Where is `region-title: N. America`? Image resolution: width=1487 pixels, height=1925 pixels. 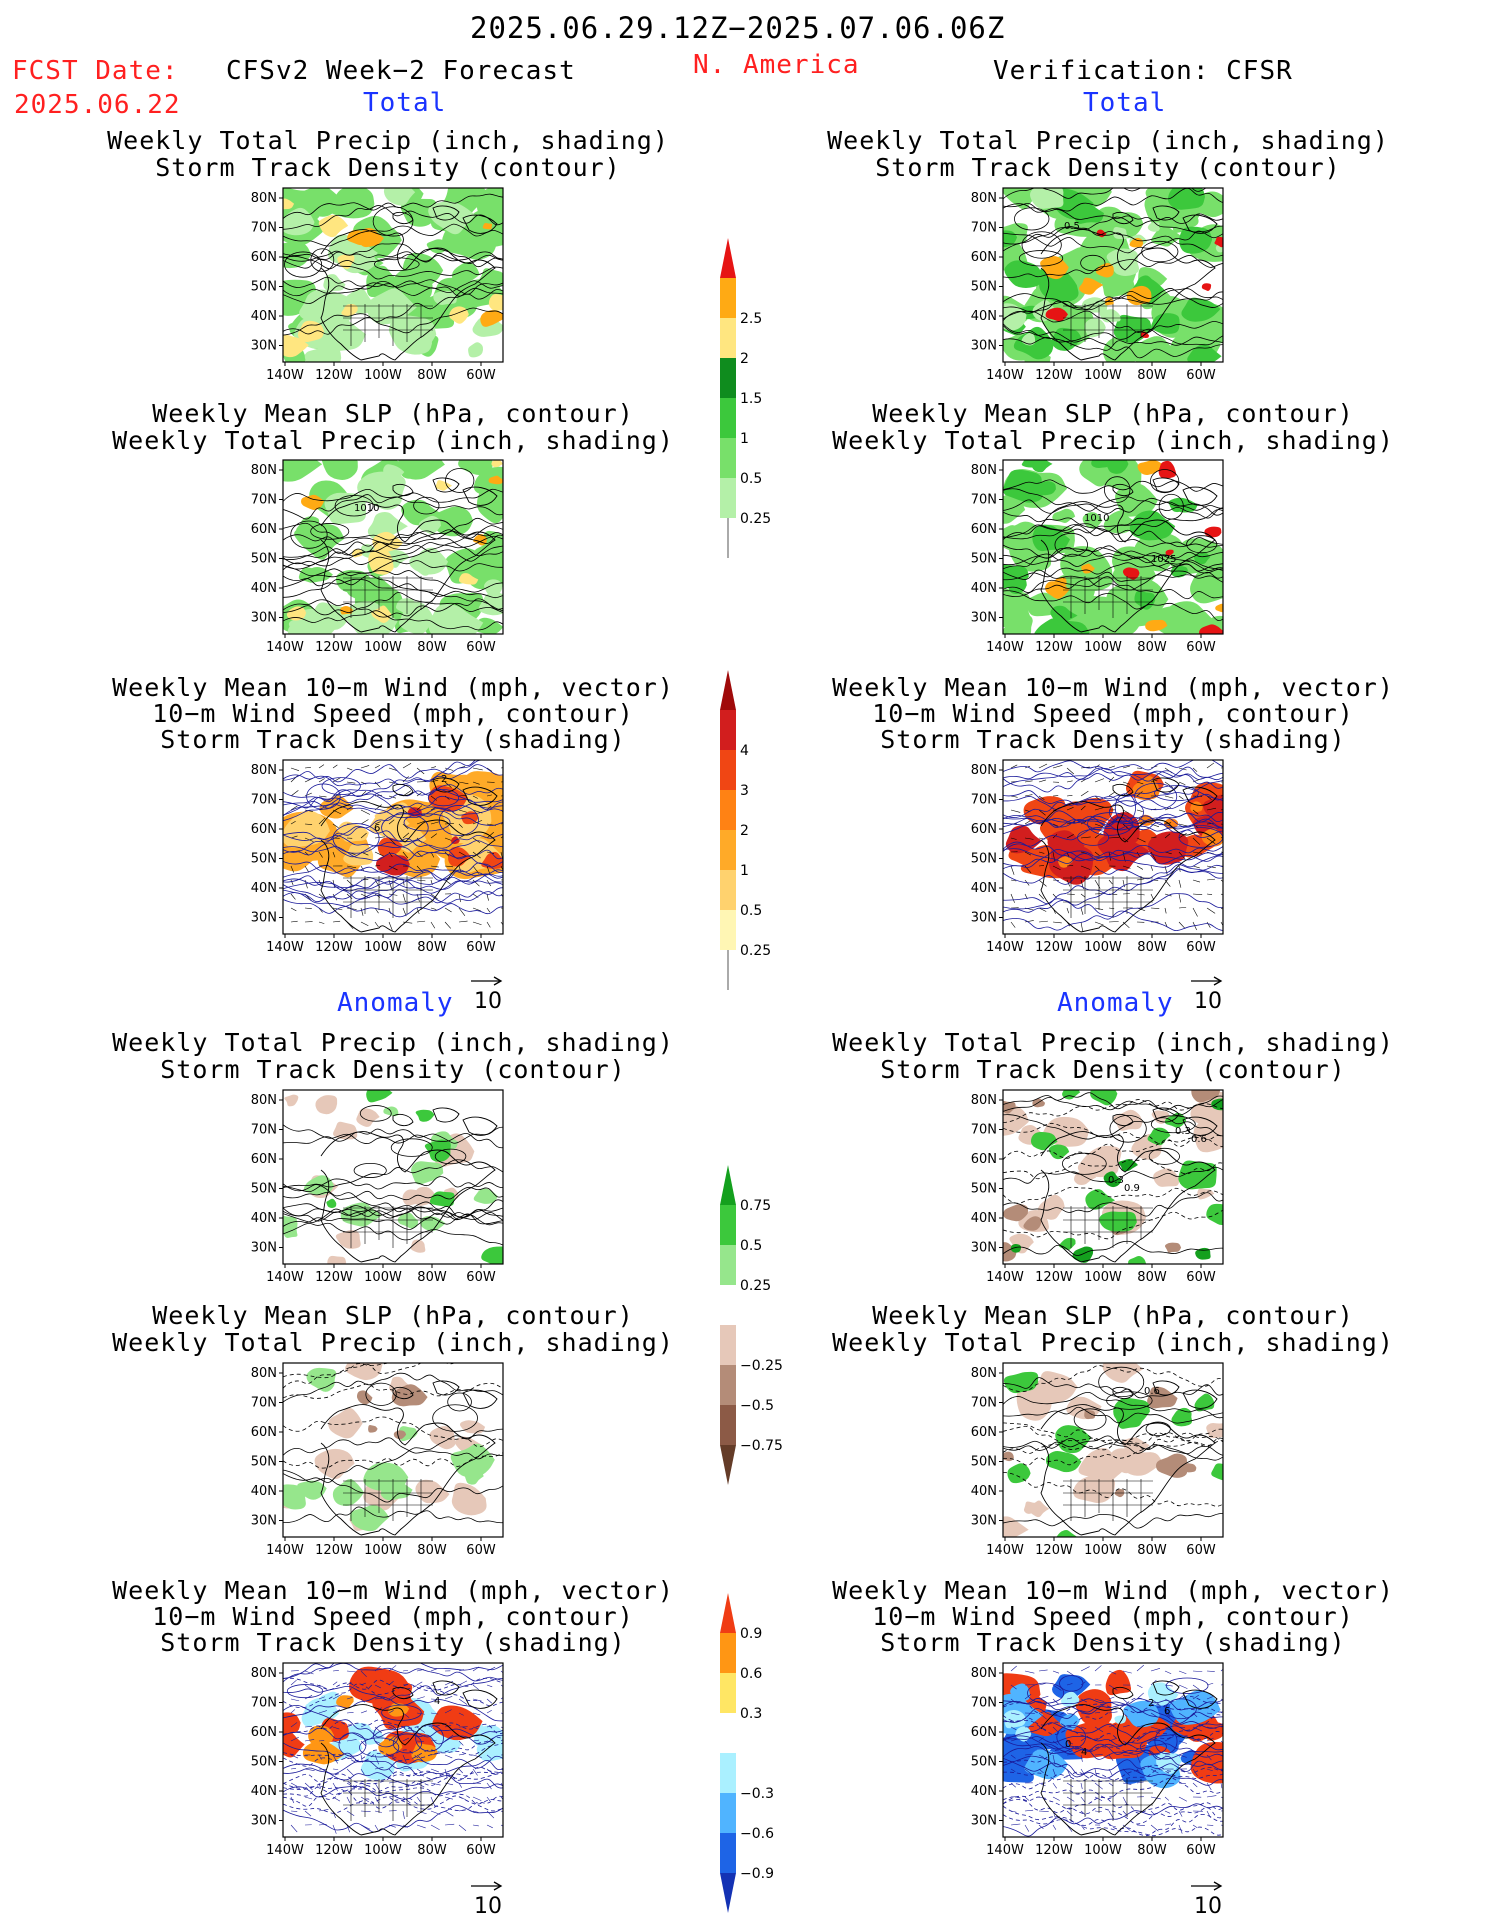 region-title: N. America is located at coordinates (776, 65).